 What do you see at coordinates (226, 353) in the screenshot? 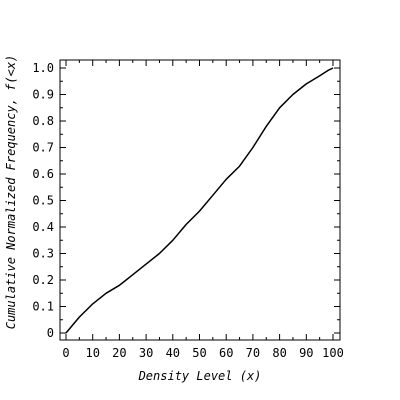
I see `x-tick-label: 60` at bounding box center [226, 353].